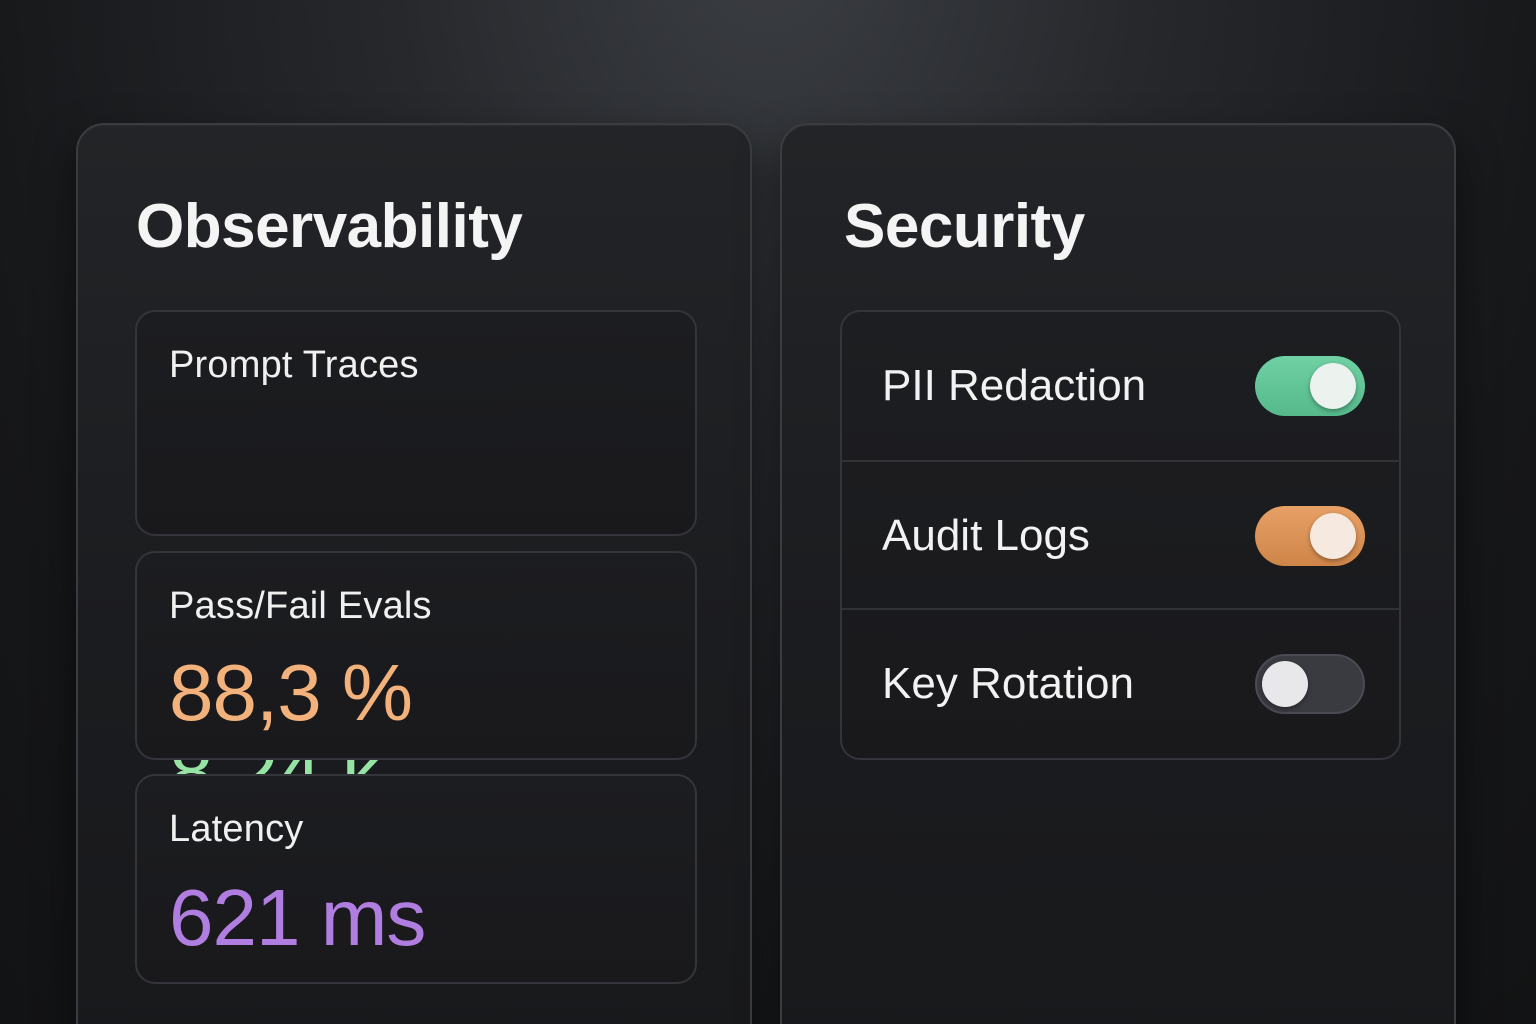  Describe the element at coordinates (297, 917) in the screenshot. I see `metric-value: 621 ms` at that location.